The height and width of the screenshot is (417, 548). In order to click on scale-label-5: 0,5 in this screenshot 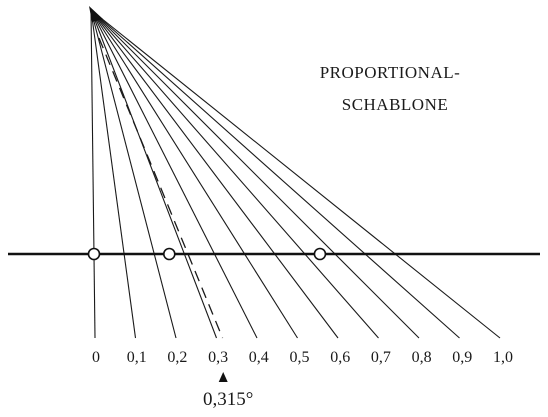, I will do `click(300, 357)`.